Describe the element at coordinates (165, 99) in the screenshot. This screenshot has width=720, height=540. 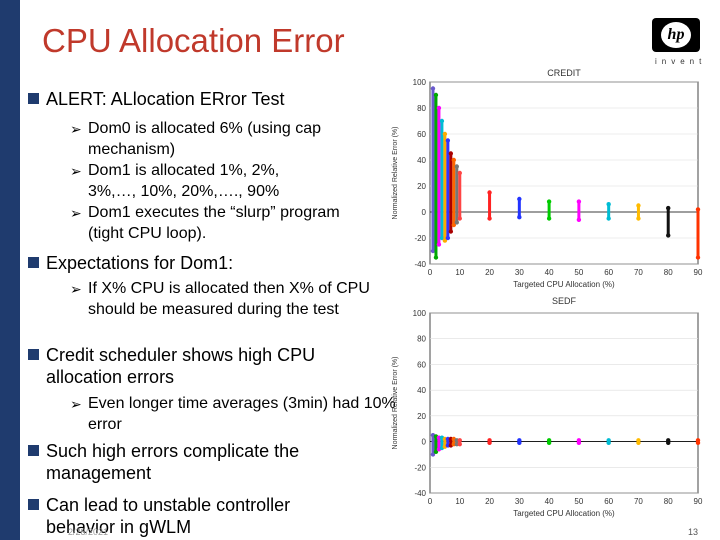
I see `bullet-text: ALERT: ALlocation ERror Test` at that location.